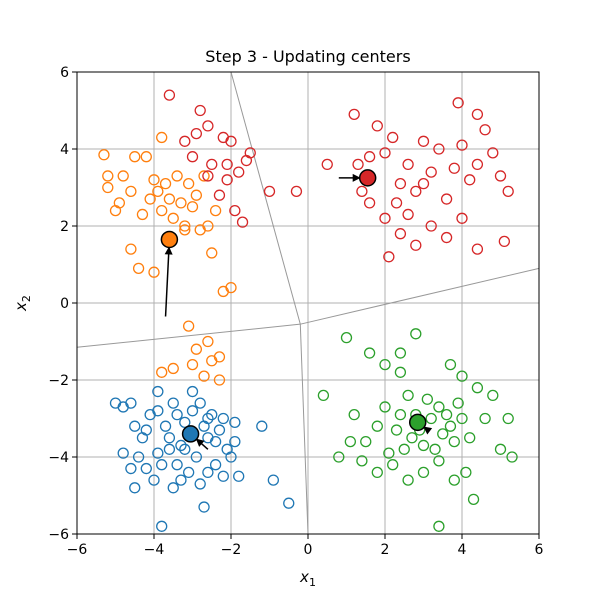  Describe the element at coordinates (64, 227) in the screenshot. I see `y-tick-label: 2` at that location.